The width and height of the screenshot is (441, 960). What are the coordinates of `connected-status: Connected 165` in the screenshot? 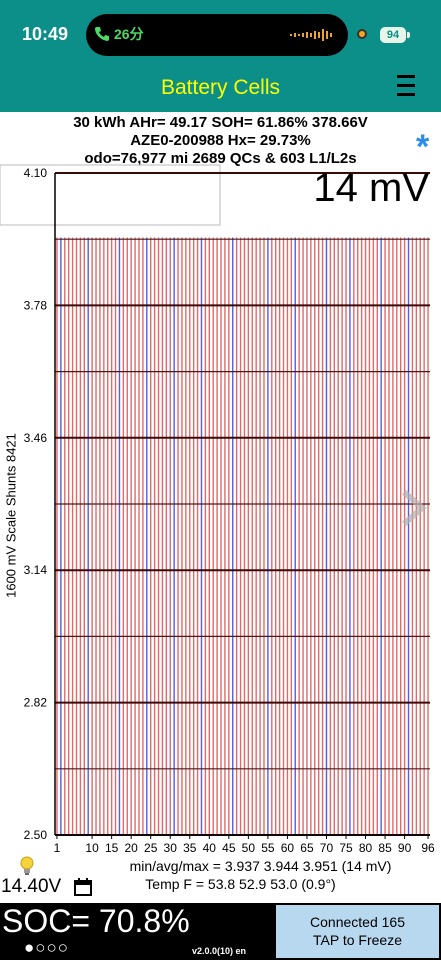 It's located at (357, 922).